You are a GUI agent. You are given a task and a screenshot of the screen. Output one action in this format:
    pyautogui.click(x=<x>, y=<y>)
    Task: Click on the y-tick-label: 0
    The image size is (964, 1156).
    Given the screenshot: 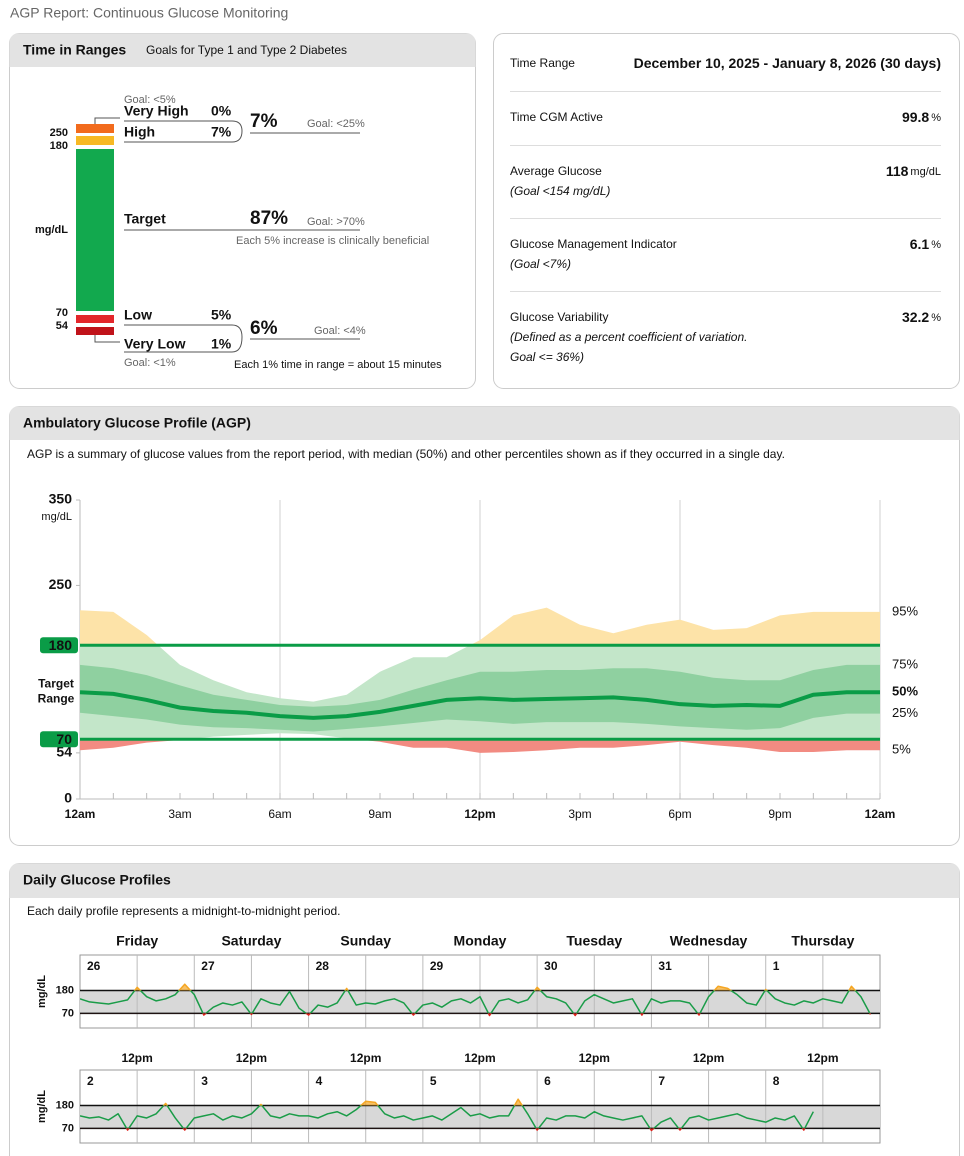 What is the action you would take?
    pyautogui.click(x=68, y=798)
    